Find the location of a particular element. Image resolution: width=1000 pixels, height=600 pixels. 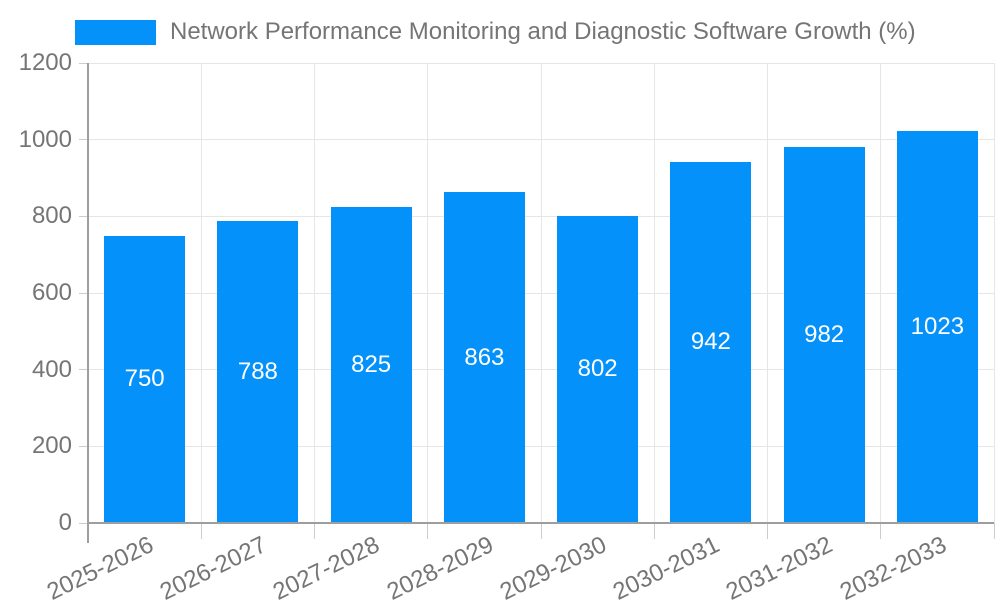

y-axis-label: 200 is located at coordinates (51, 446).